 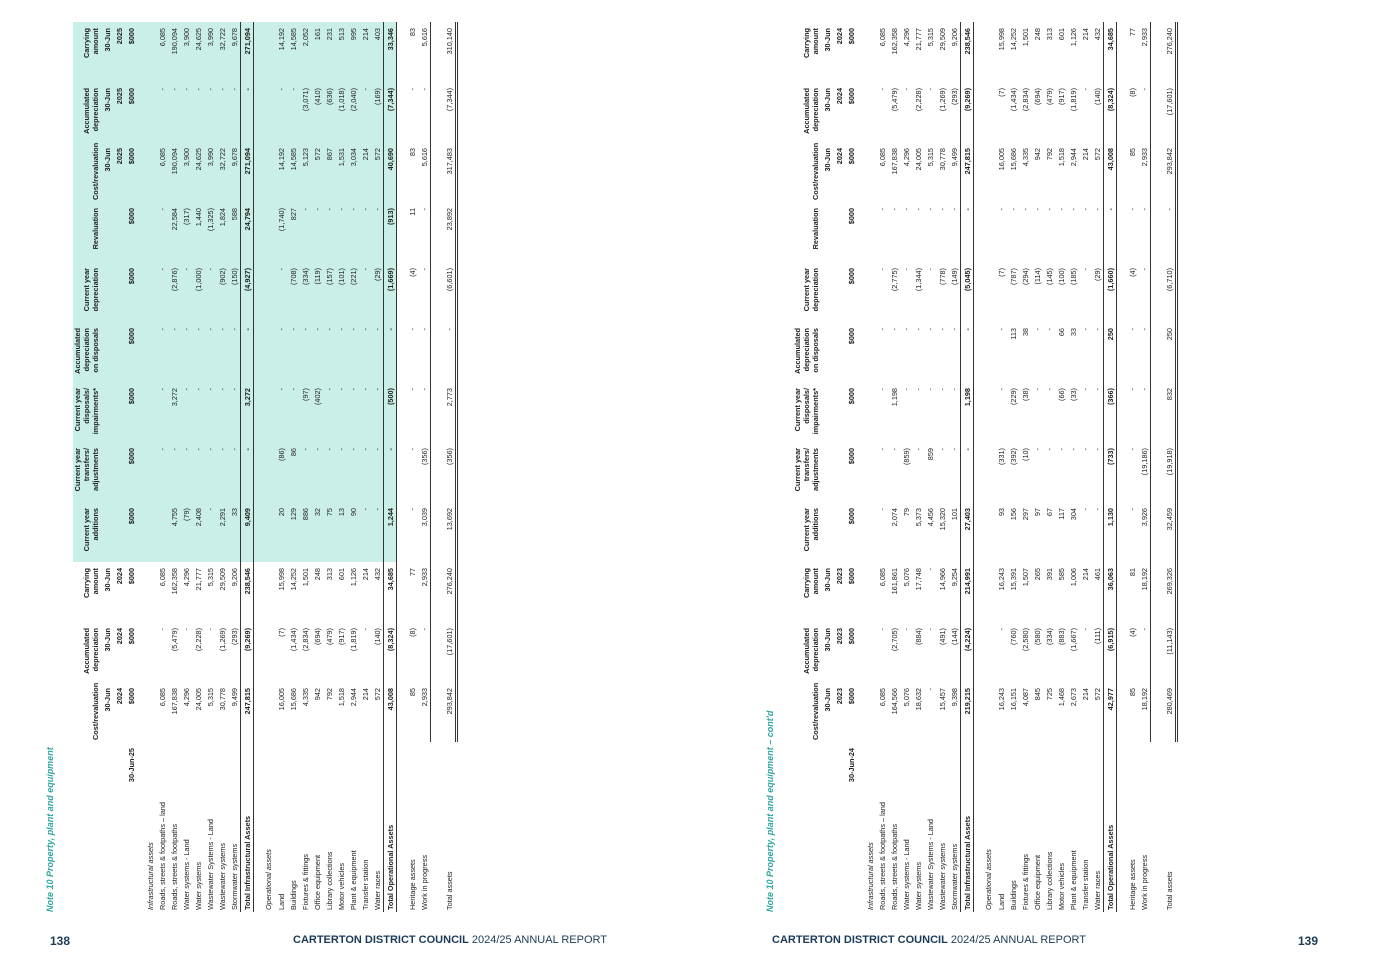 I want to click on cell: (100), so click(x=1061, y=277).